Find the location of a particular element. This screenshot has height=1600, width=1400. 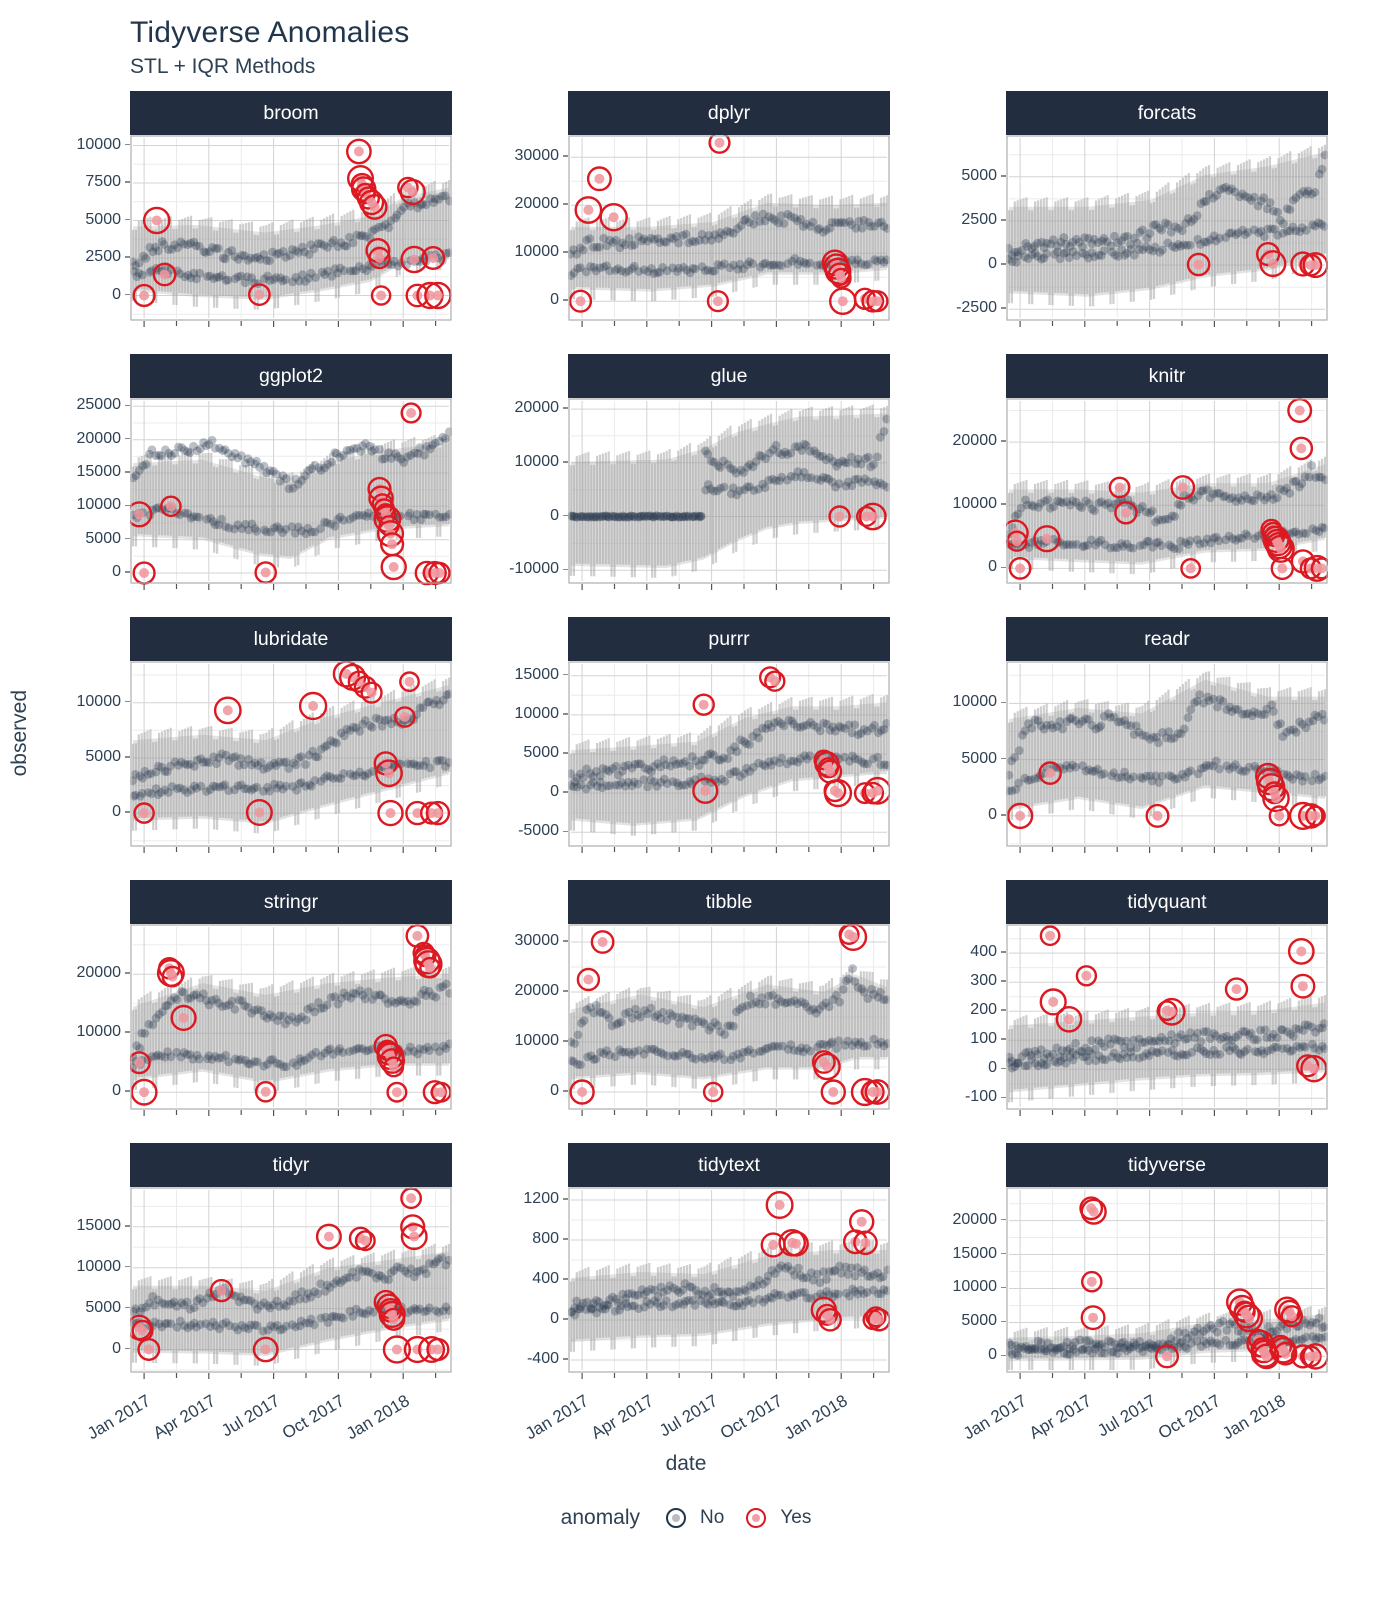

panel-svg-tidytext is located at coordinates (729, 1283).